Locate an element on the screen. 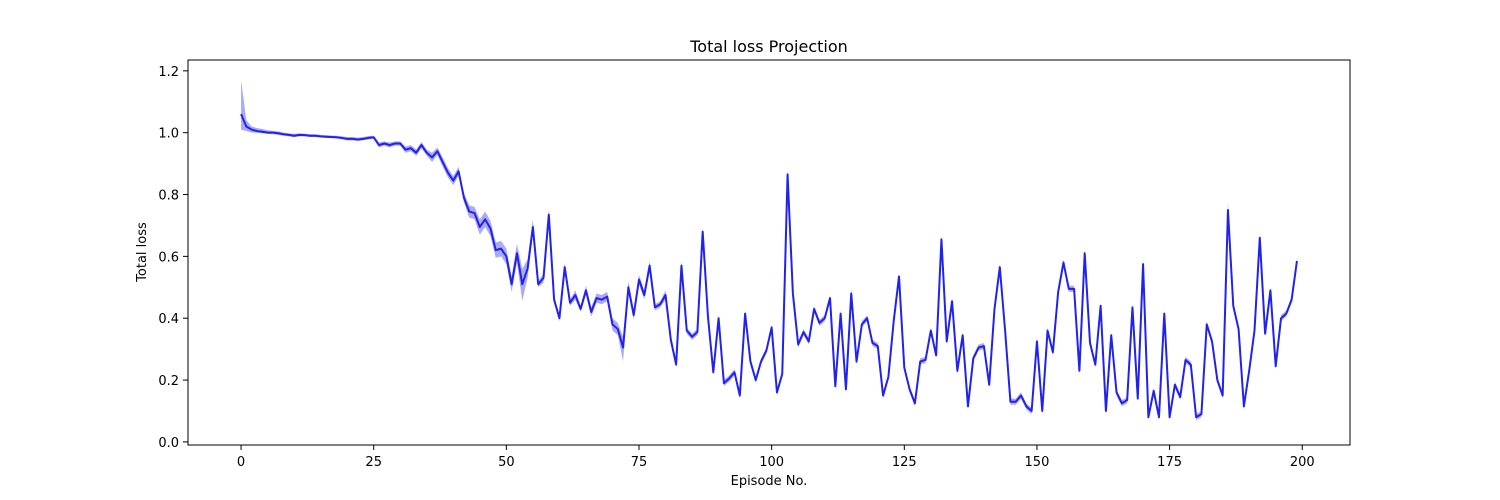 This screenshot has width=1500, height=500. y-tick-label: 1.0 is located at coordinates (168, 134).